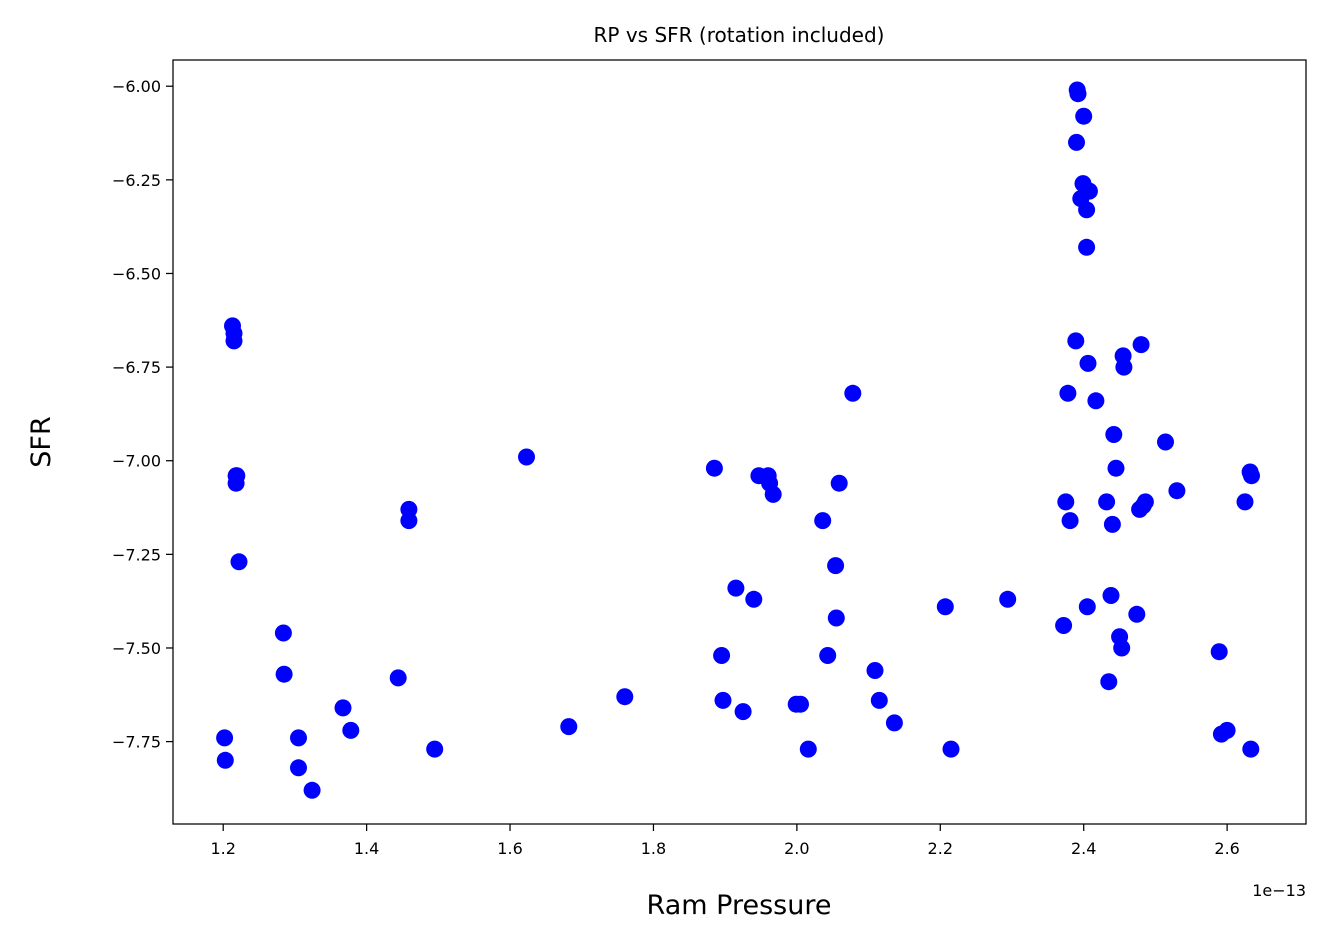  What do you see at coordinates (1279, 890) in the screenshot?
I see `x-axis-offset-label: 1e−13` at bounding box center [1279, 890].